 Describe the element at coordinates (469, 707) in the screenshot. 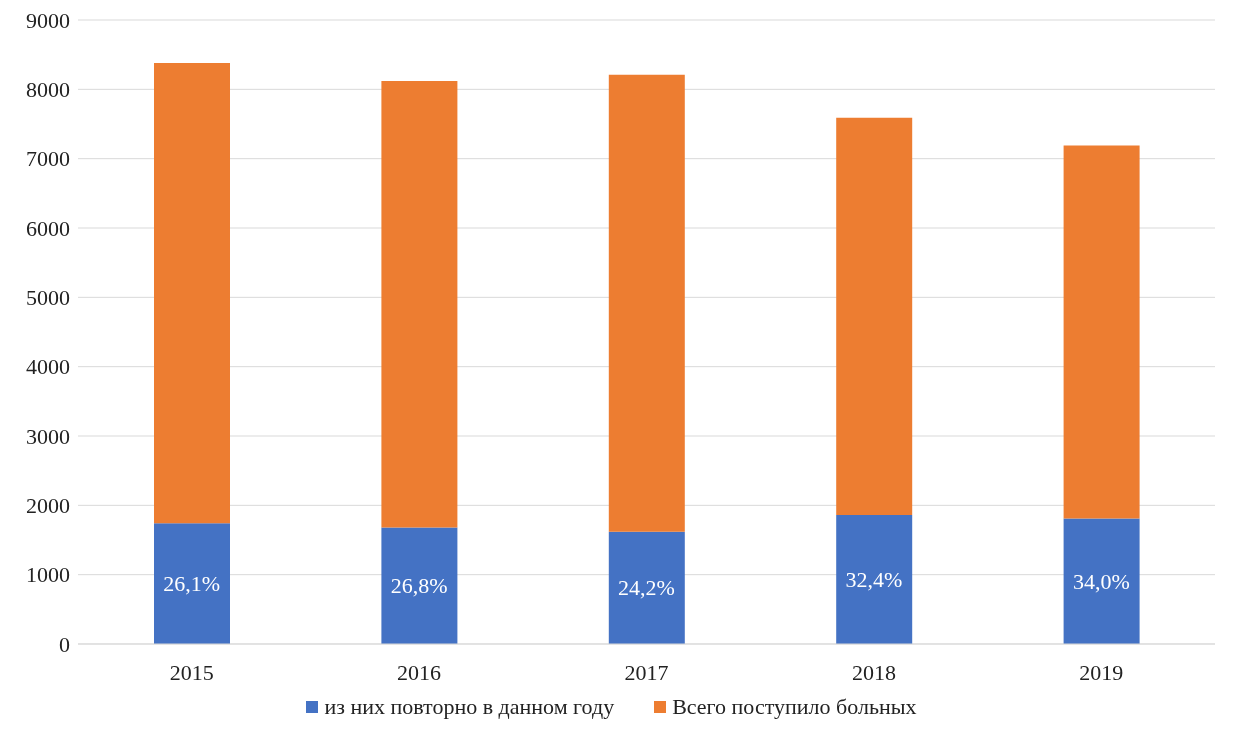

I see `legend-label: из них повторно в данном году` at that location.